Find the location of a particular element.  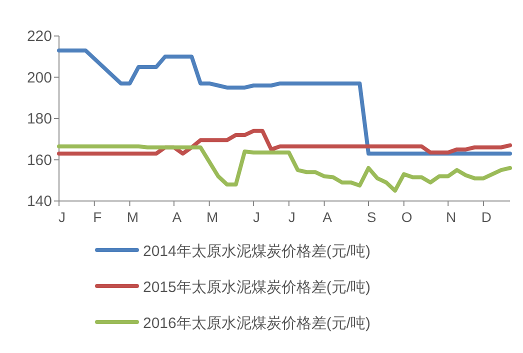

x-tick-label: D is located at coordinates (486, 217).